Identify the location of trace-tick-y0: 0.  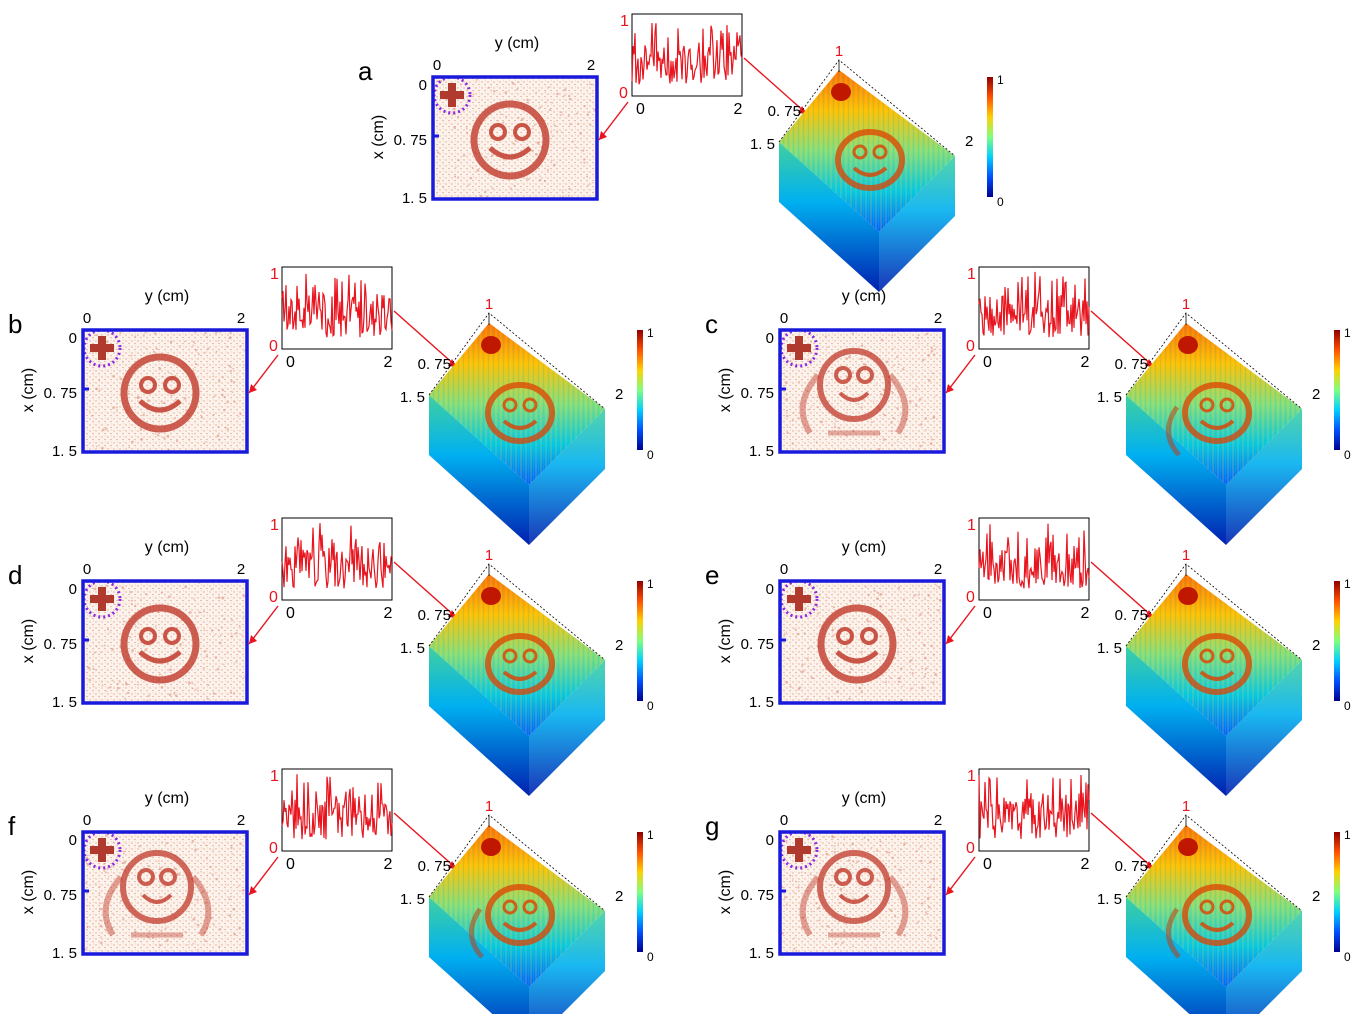
(273, 597).